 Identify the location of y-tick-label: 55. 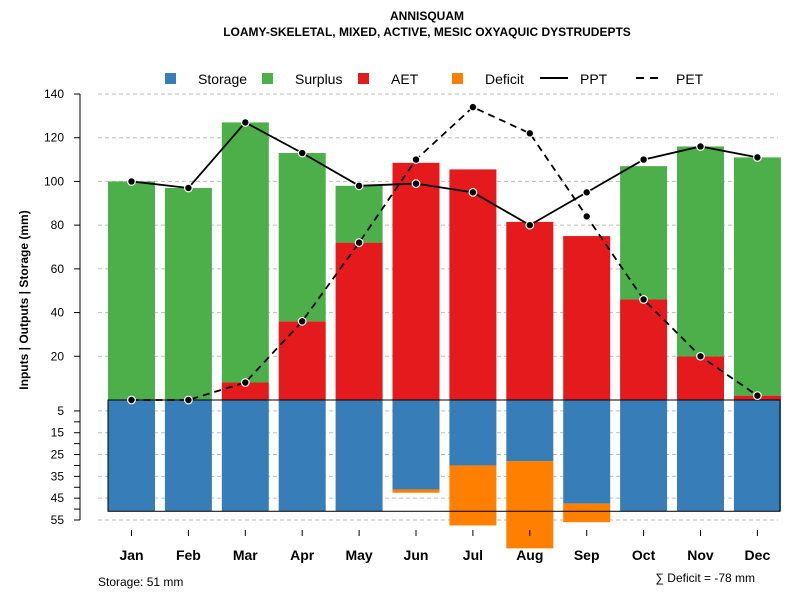
(58, 520).